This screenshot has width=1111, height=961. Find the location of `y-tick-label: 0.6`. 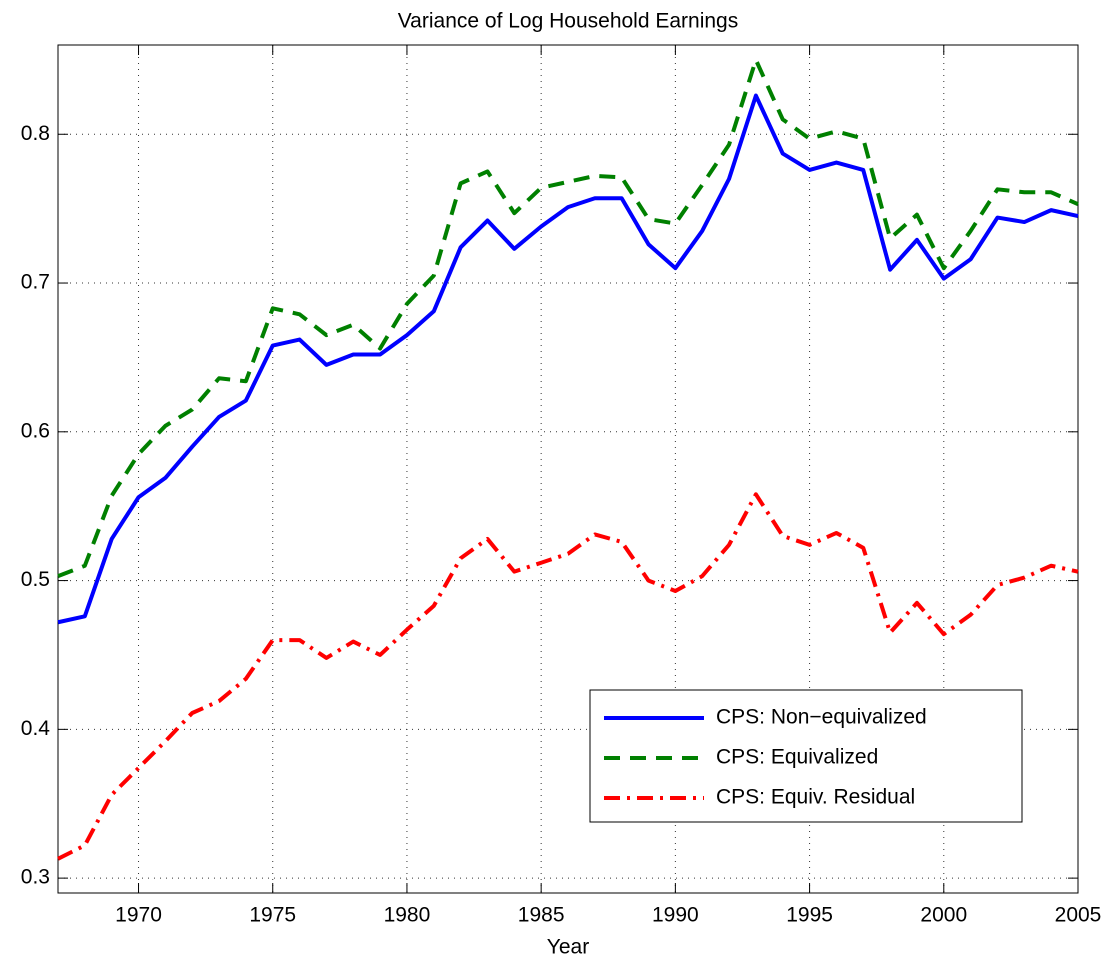

y-tick-label: 0.6 is located at coordinates (35, 430).